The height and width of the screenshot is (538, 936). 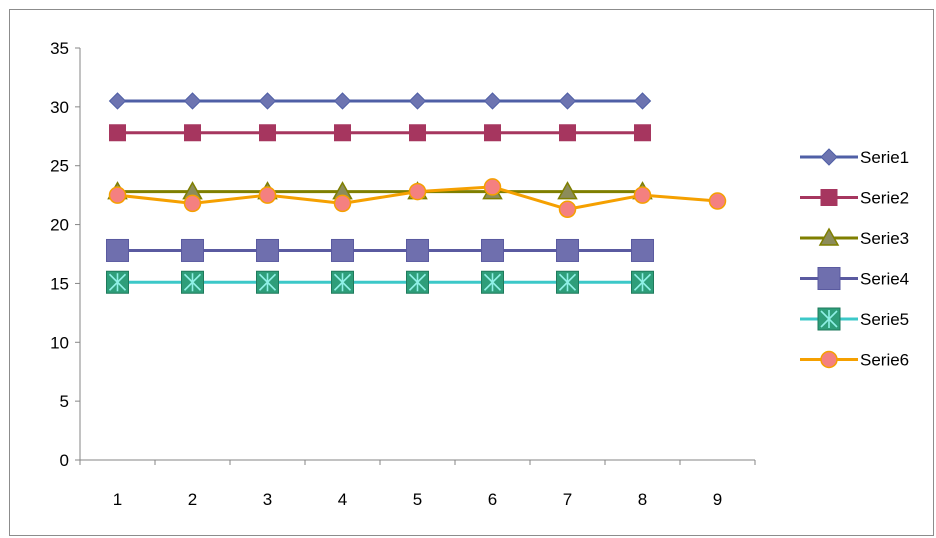 I want to click on x-tick-label: 1, so click(x=117, y=499).